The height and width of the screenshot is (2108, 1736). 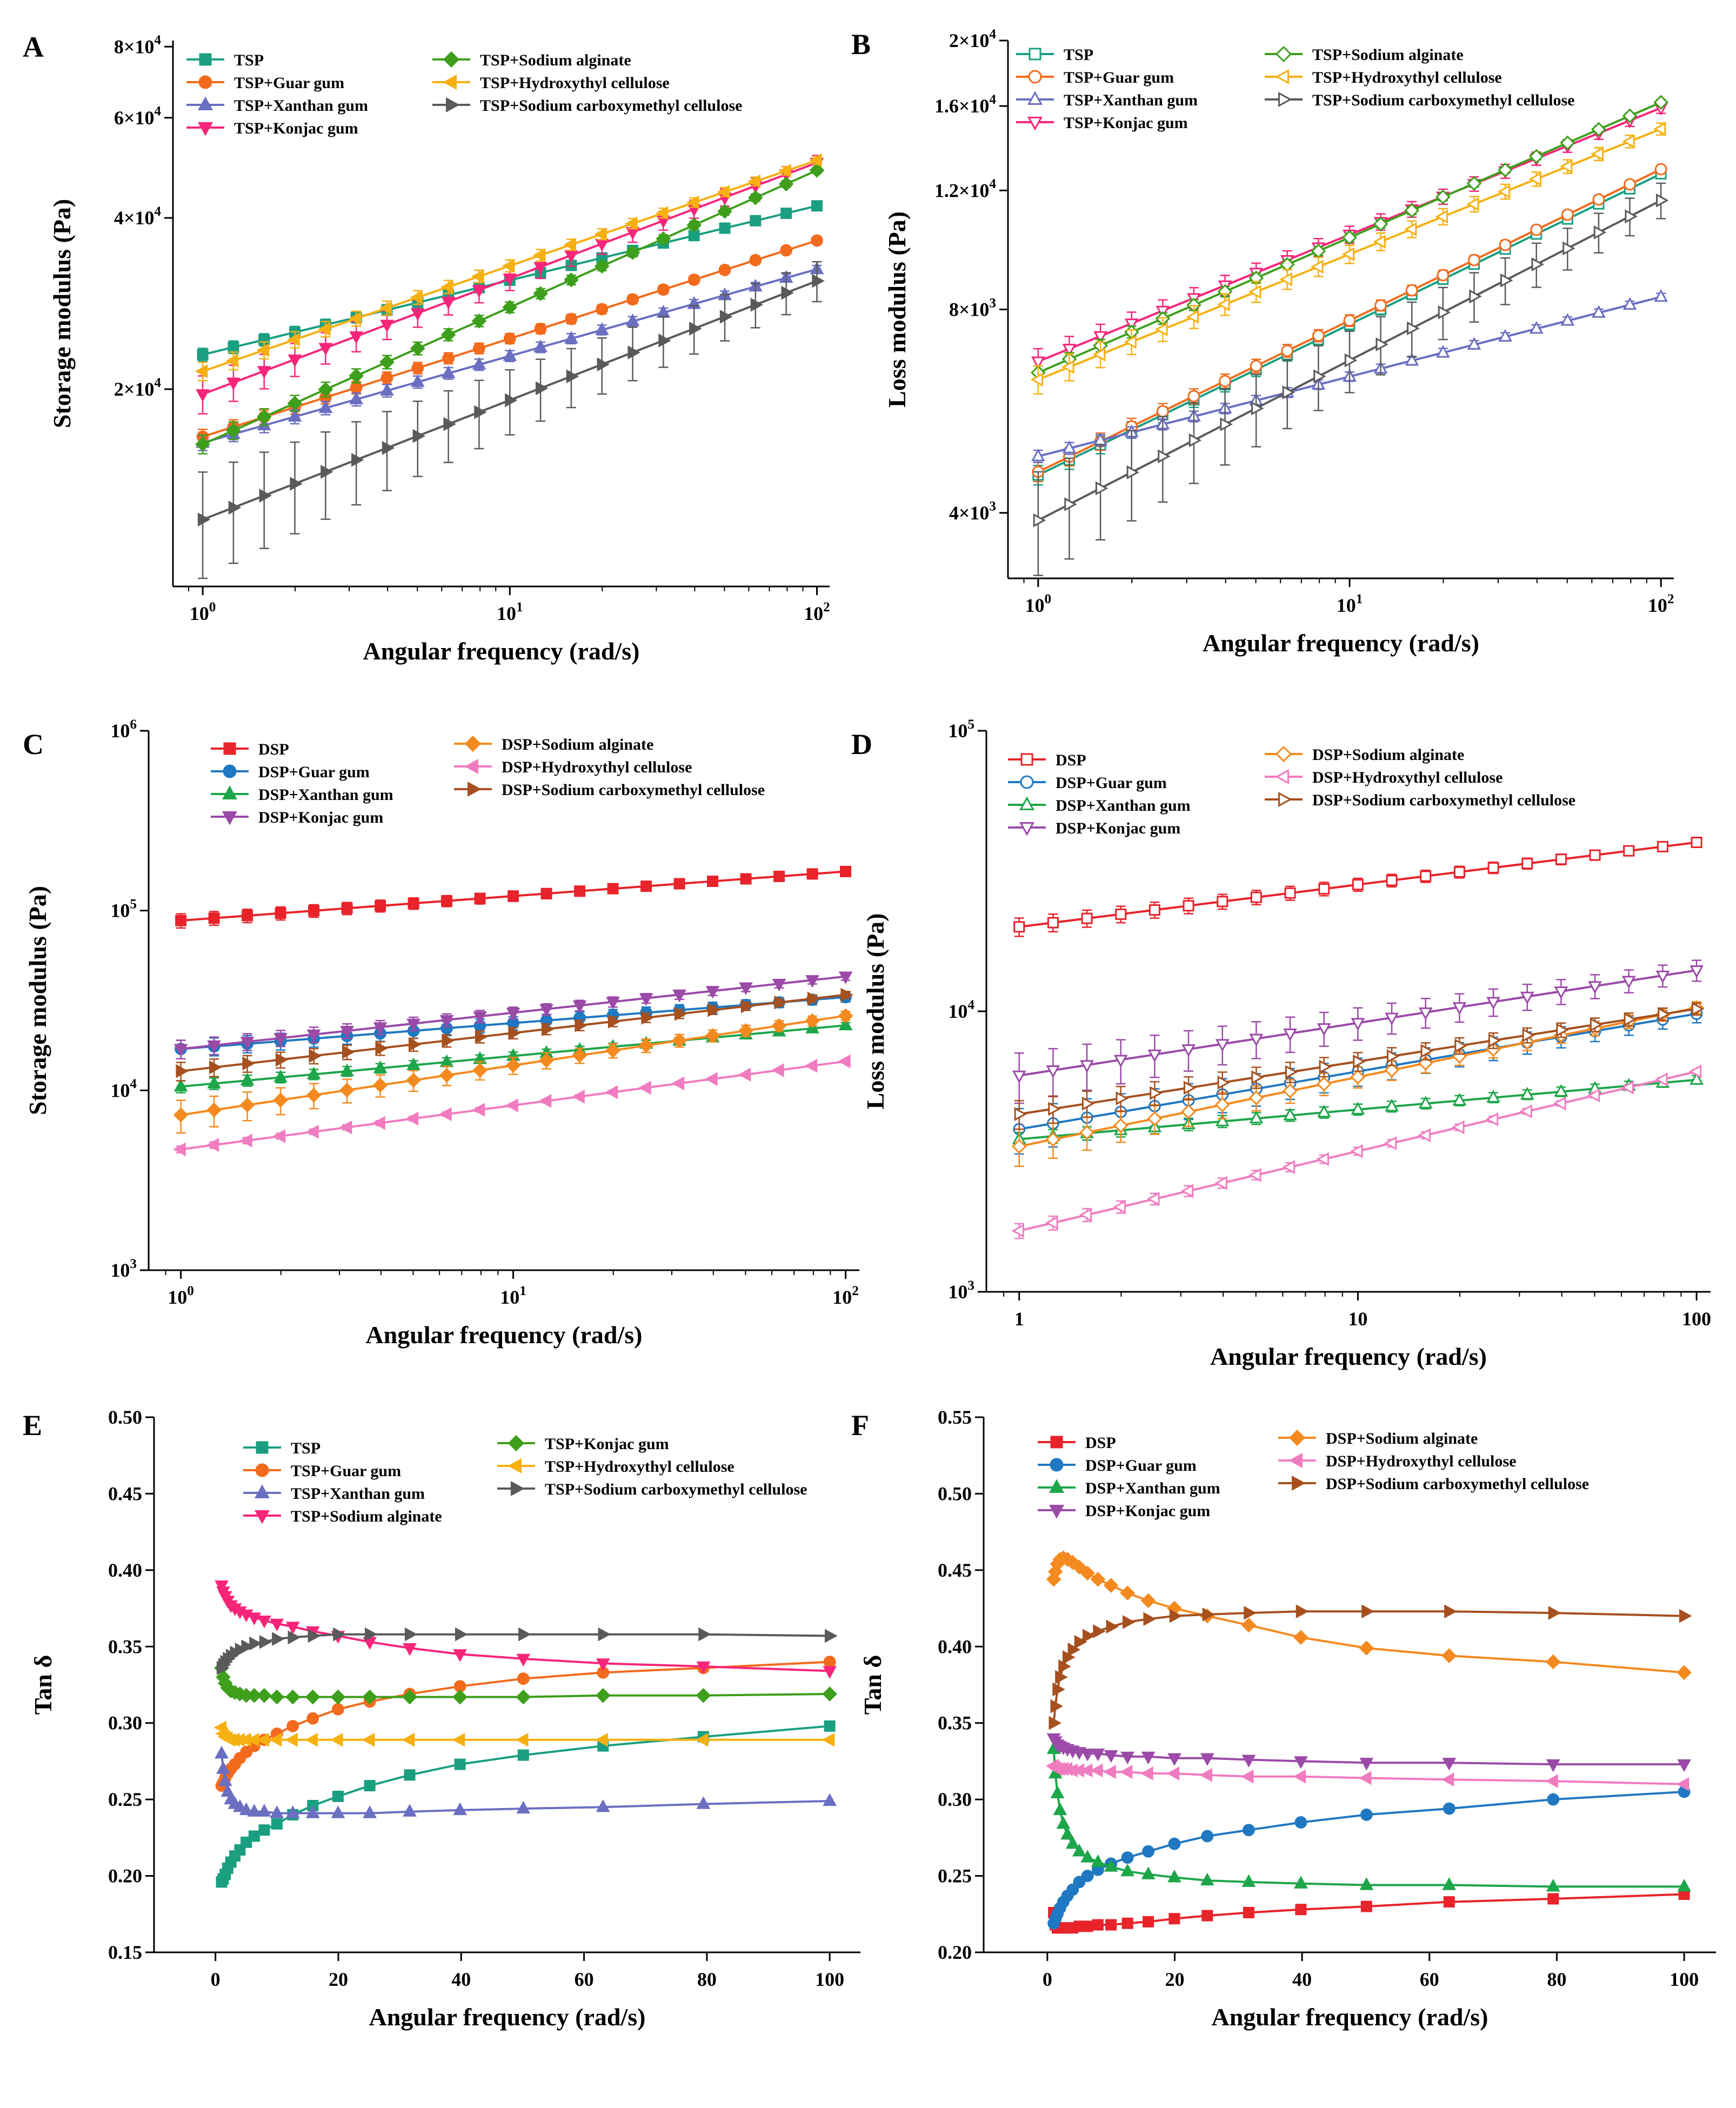 I want to click on legend-item: TSP+Konjac gum, so click(x=583, y=1444).